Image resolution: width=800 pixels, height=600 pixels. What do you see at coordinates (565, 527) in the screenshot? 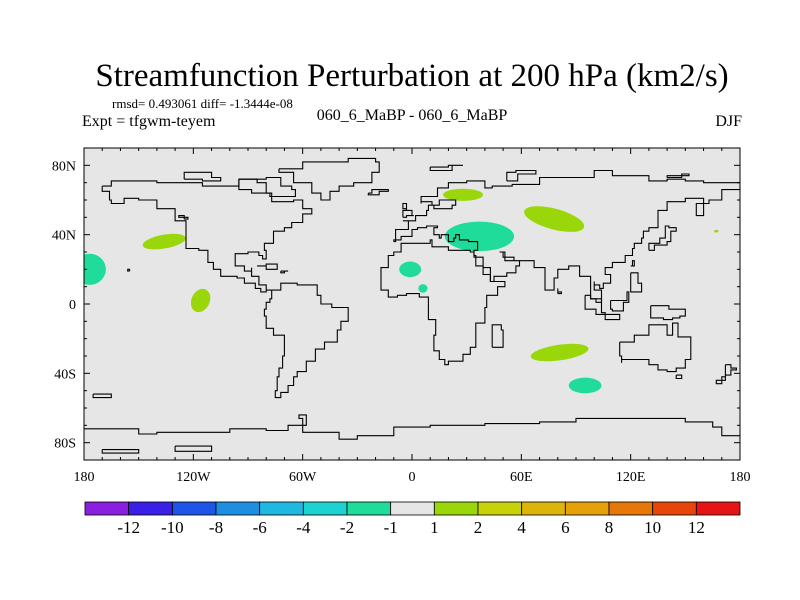
I see `colorbar-label: 6` at bounding box center [565, 527].